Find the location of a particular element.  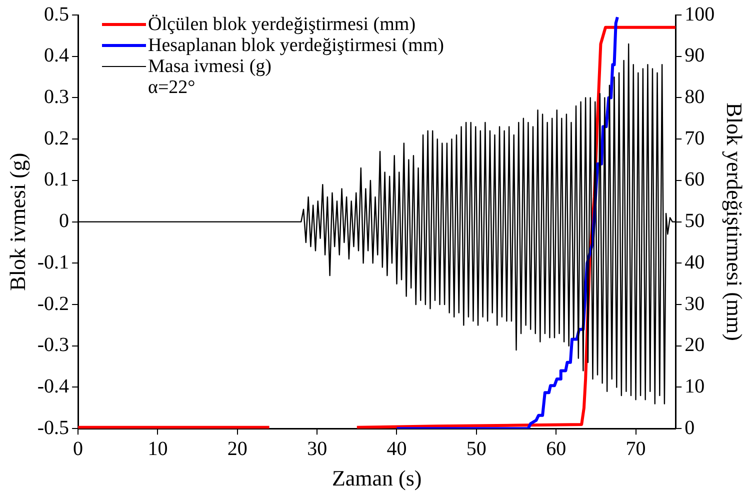

y2-tick-label: 20 is located at coordinates (694, 345).